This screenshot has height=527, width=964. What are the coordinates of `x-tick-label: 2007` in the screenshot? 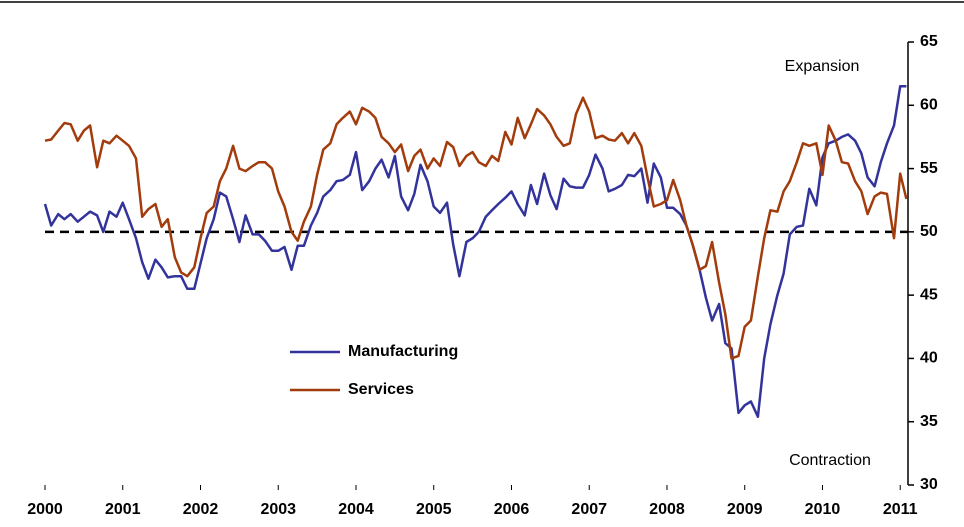 It's located at (589, 509).